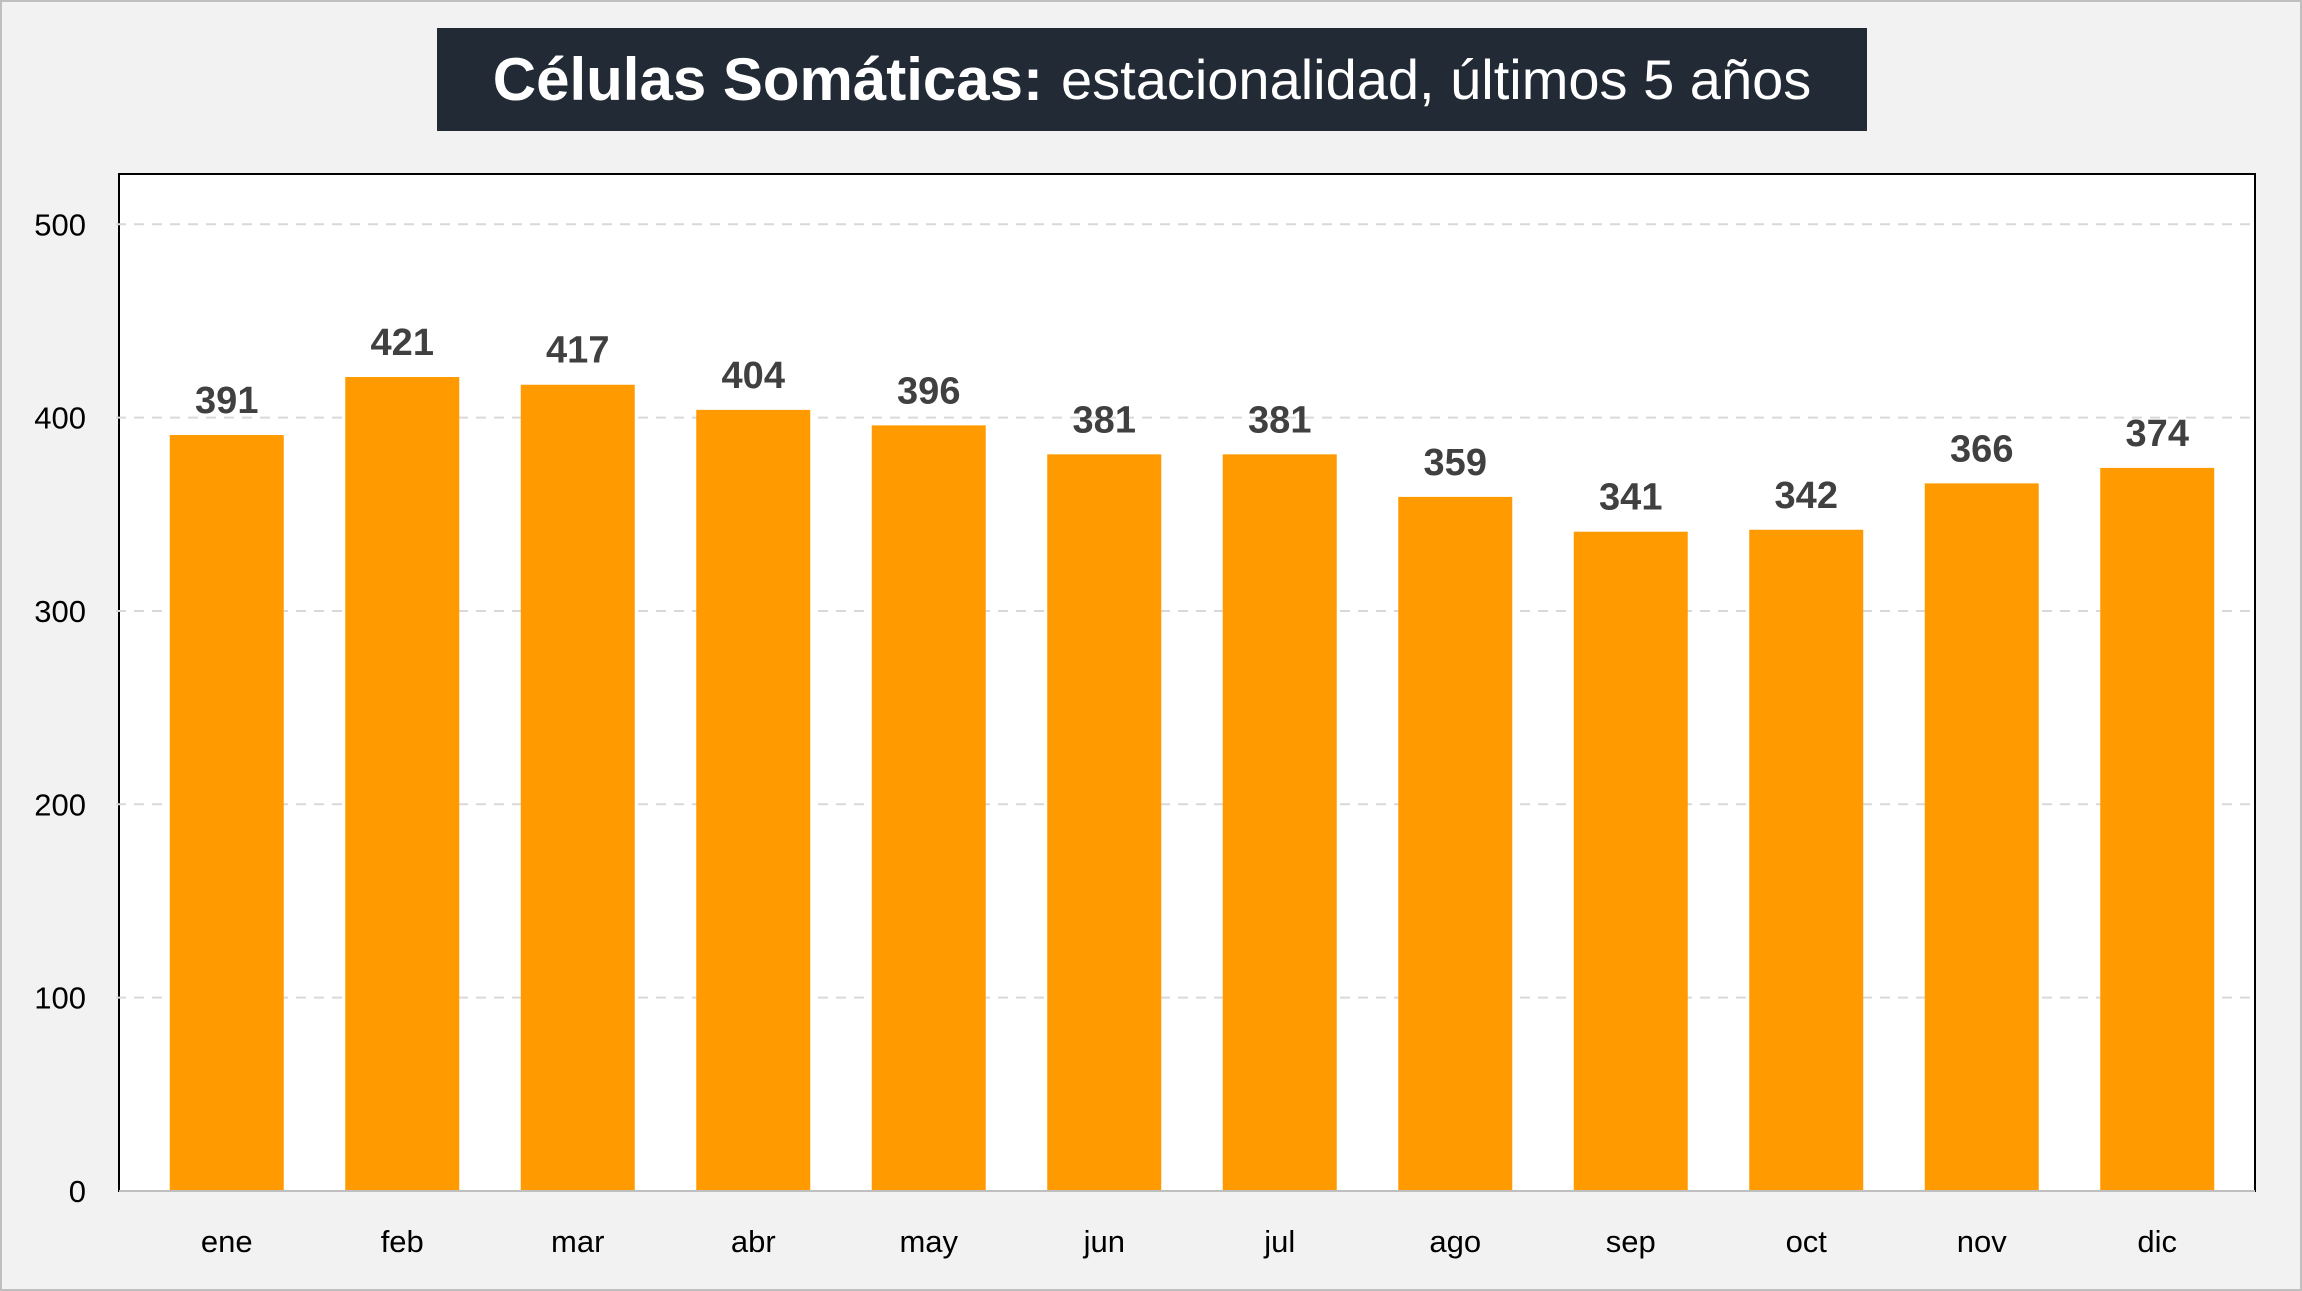  Describe the element at coordinates (1455, 1241) in the screenshot. I see `x-tick-label: ago` at that location.